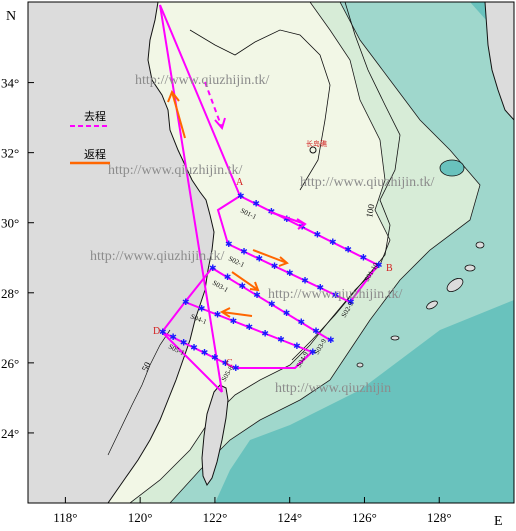 This screenshot has height=531, width=516. What do you see at coordinates (364, 517) in the screenshot?
I see `lon-tick-label-126: 126°` at bounding box center [364, 517].